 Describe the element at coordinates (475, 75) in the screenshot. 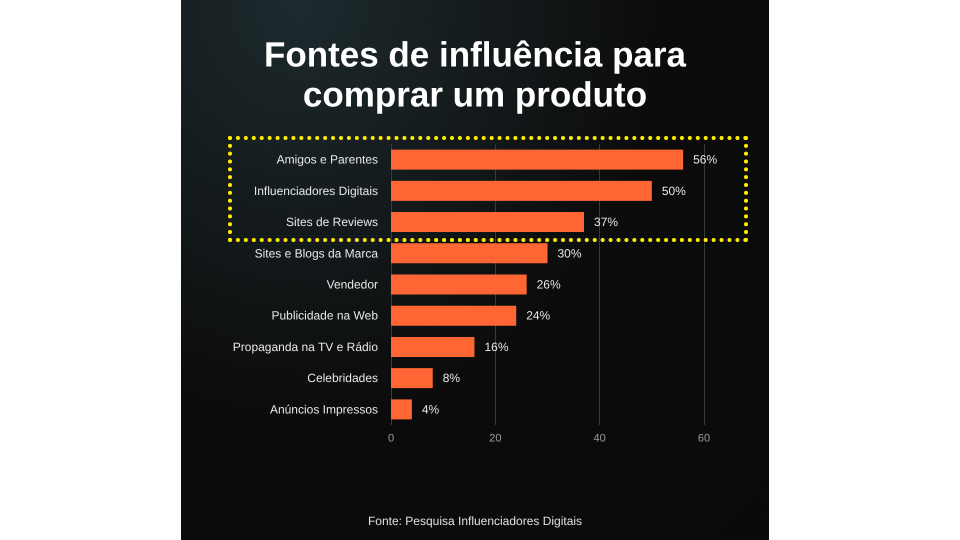

I see `chart-title: Fontes de influência para comprar um produto` at that location.